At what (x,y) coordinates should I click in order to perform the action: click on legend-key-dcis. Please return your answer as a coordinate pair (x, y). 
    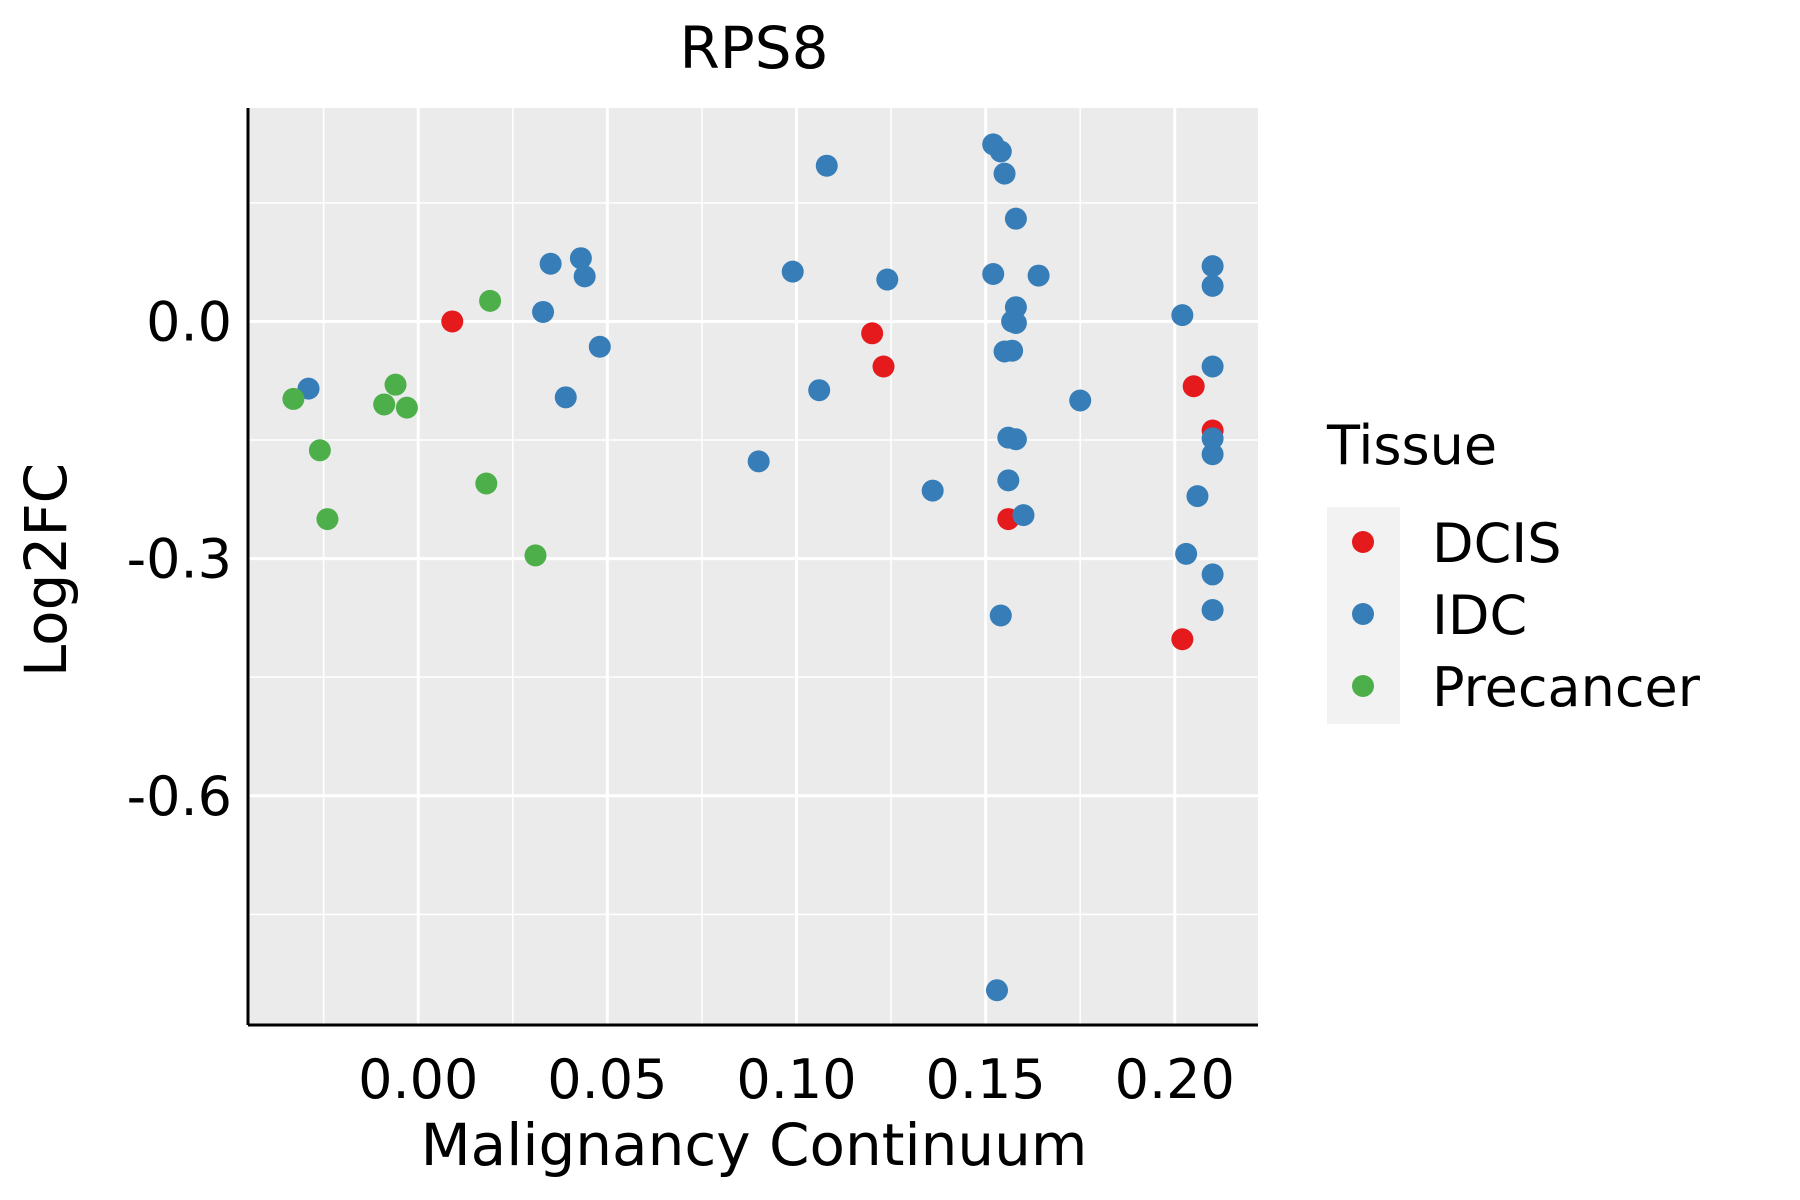
    Looking at the image, I should click on (1363, 542).